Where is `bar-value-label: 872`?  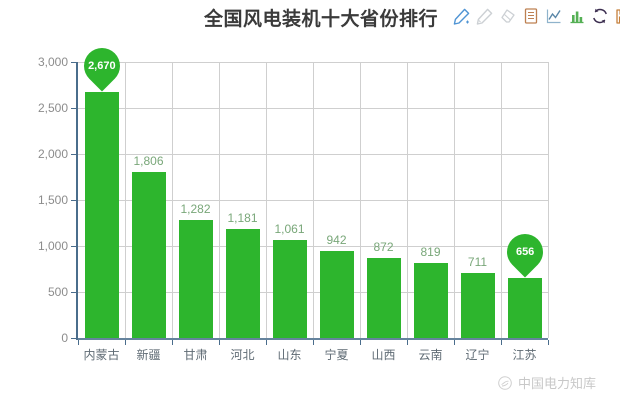 bar-value-label: 872 is located at coordinates (383, 246).